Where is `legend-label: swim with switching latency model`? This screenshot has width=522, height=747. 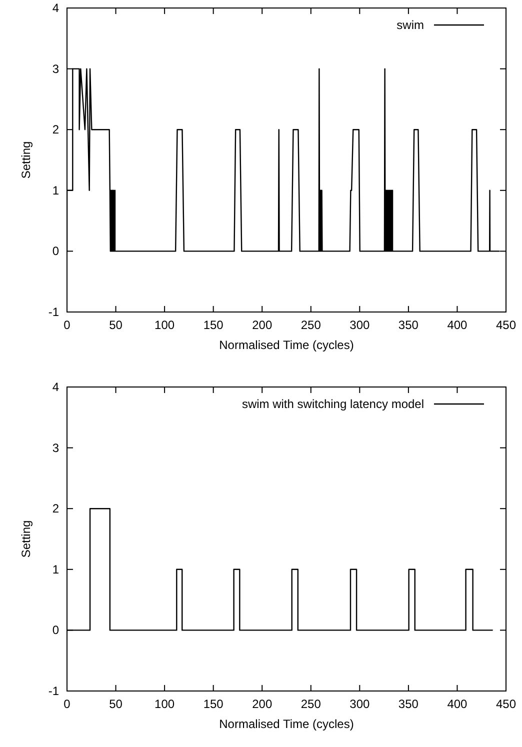 legend-label: swim with switching latency model is located at coordinates (333, 404).